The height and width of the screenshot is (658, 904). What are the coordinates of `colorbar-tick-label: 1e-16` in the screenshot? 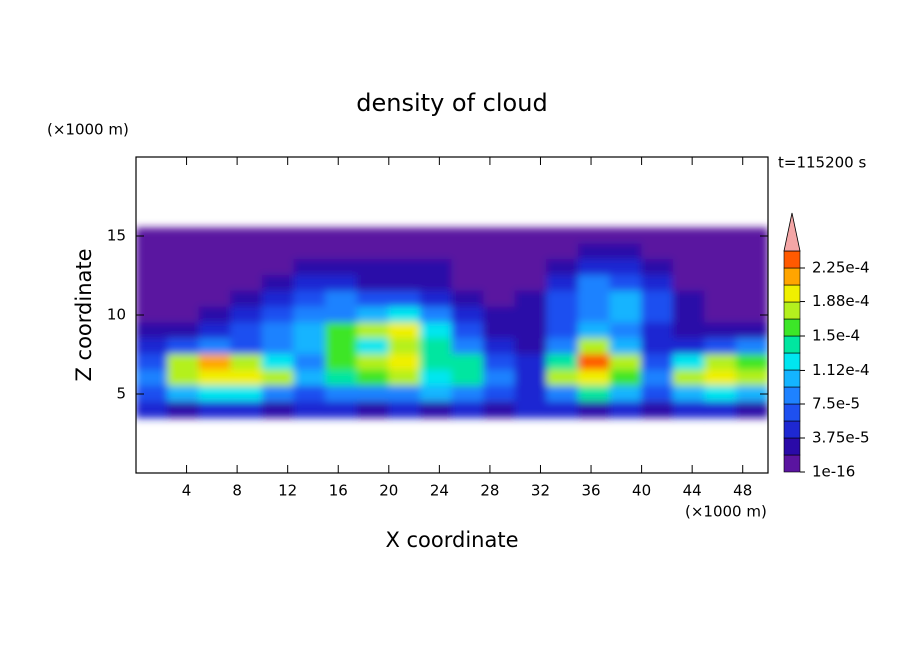 It's located at (833, 472).